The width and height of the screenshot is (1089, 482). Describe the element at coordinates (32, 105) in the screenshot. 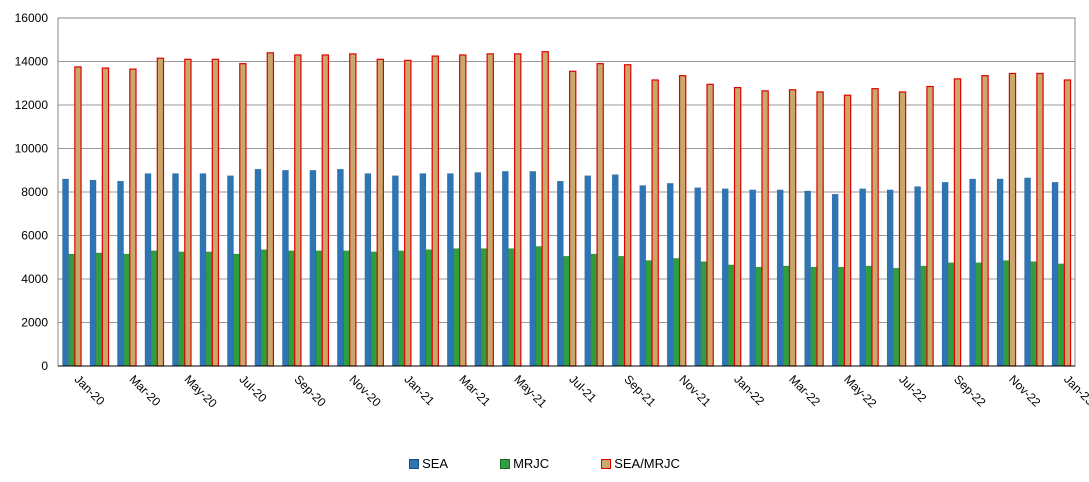

I see `y-tick-label: 12000` at that location.